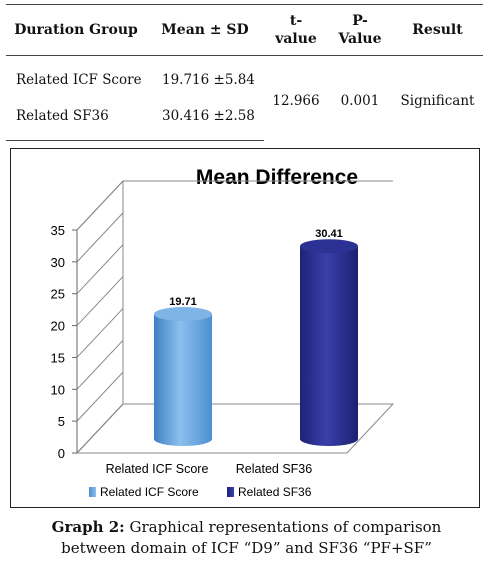  What do you see at coordinates (208, 80) in the screenshot?
I see `row-mean-sd: 19.716 ±5.84` at bounding box center [208, 80].